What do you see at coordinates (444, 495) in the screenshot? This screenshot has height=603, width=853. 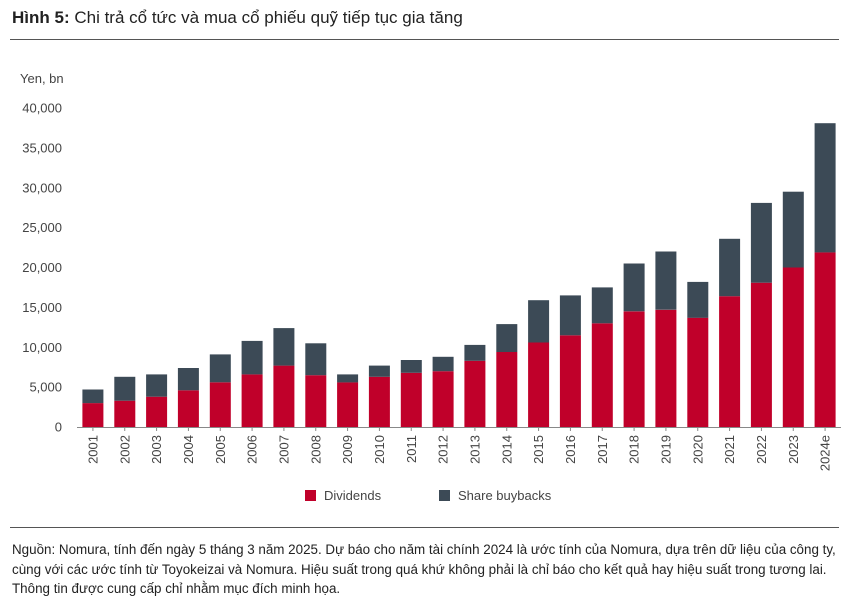 I see `legend-swatch-share-buybacks` at bounding box center [444, 495].